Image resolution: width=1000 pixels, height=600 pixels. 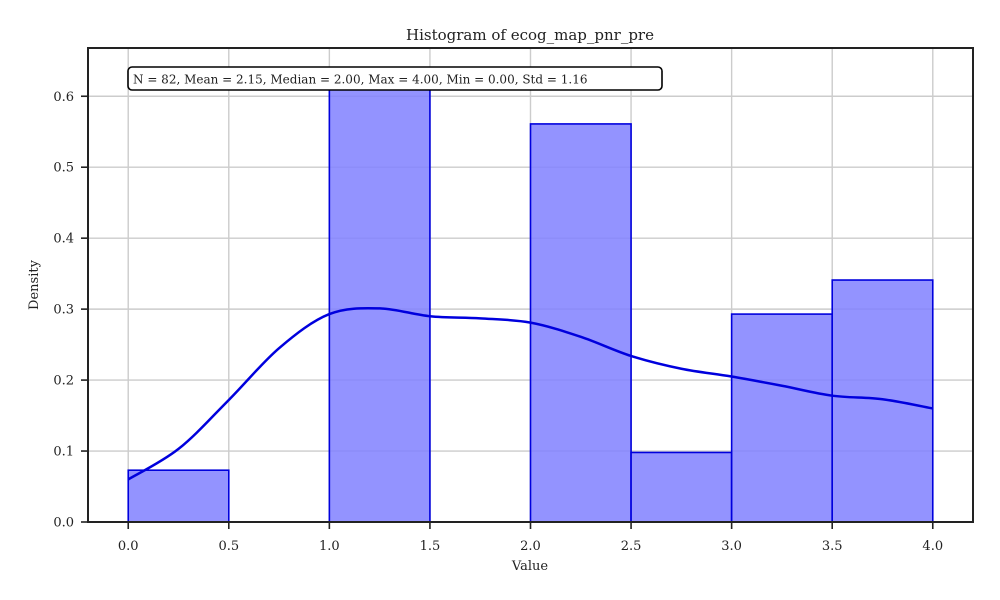 I want to click on stats-box-frame, so click(x=395, y=78).